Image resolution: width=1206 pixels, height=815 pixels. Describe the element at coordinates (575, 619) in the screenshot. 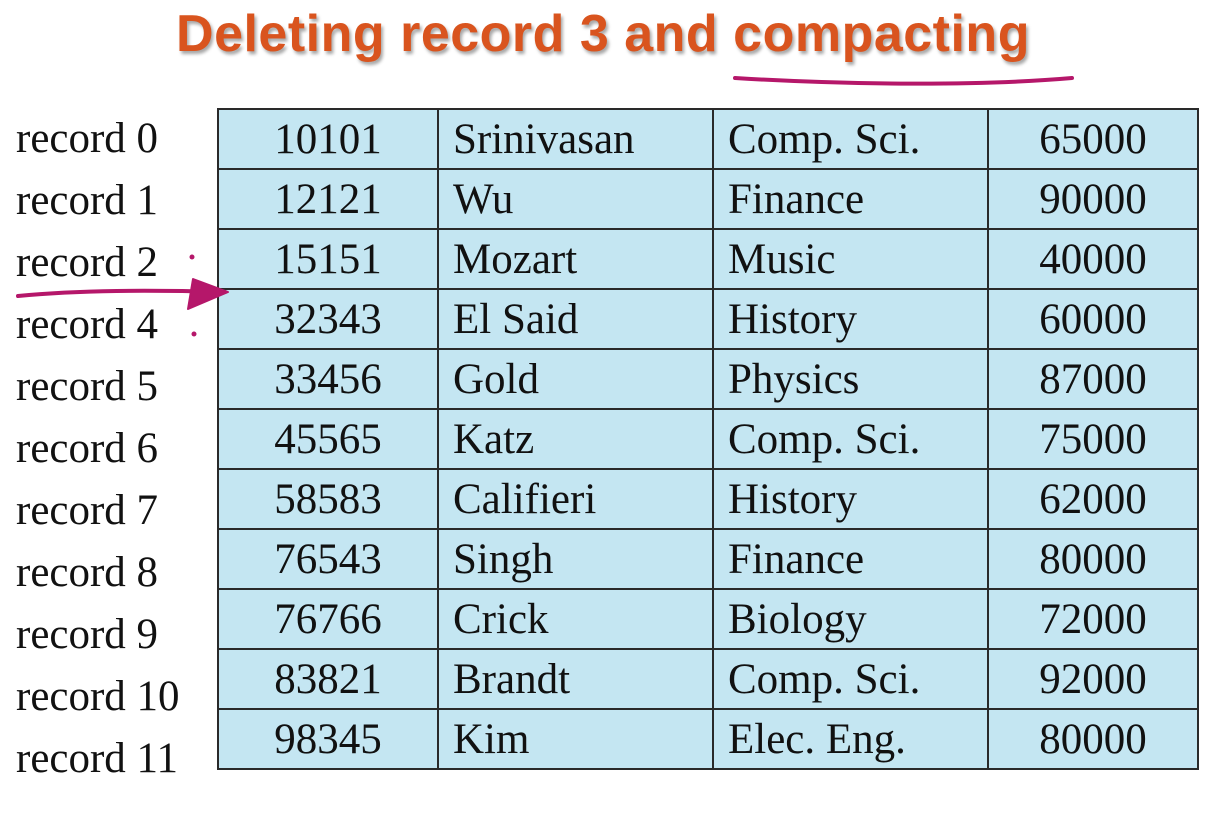

I see `name-cell: Crick` at that location.